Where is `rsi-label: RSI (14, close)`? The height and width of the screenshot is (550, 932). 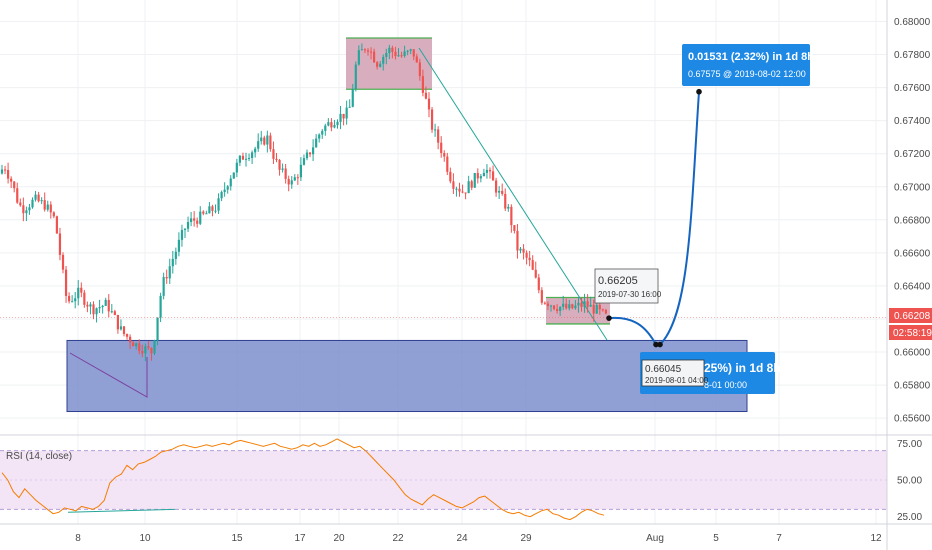
rsi-label: RSI (14, close) is located at coordinates (39, 456).